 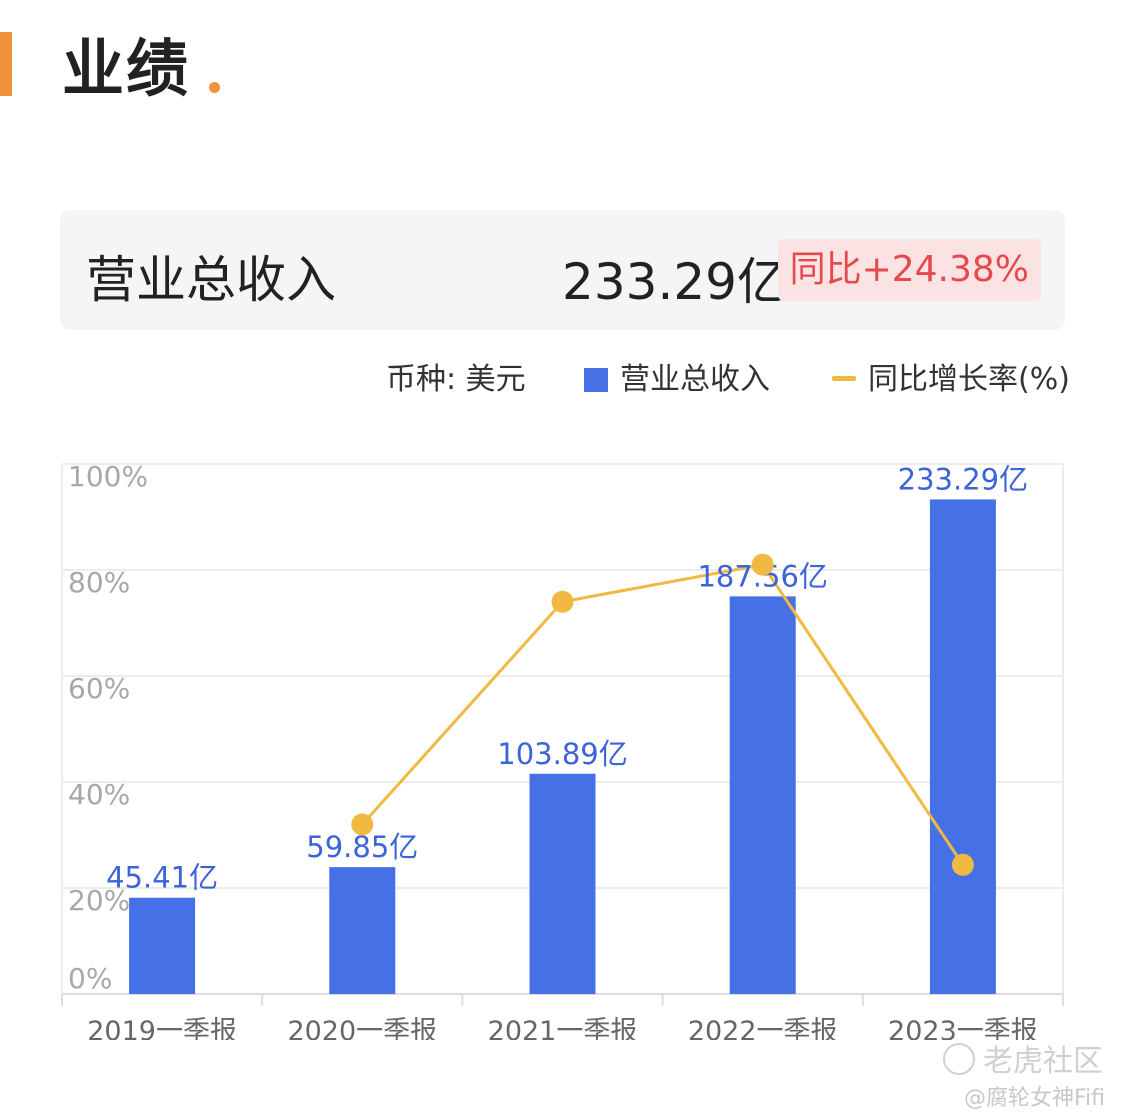 What do you see at coordinates (362, 1028) in the screenshot?
I see `x-tick-label: 2020一季报` at bounding box center [362, 1028].